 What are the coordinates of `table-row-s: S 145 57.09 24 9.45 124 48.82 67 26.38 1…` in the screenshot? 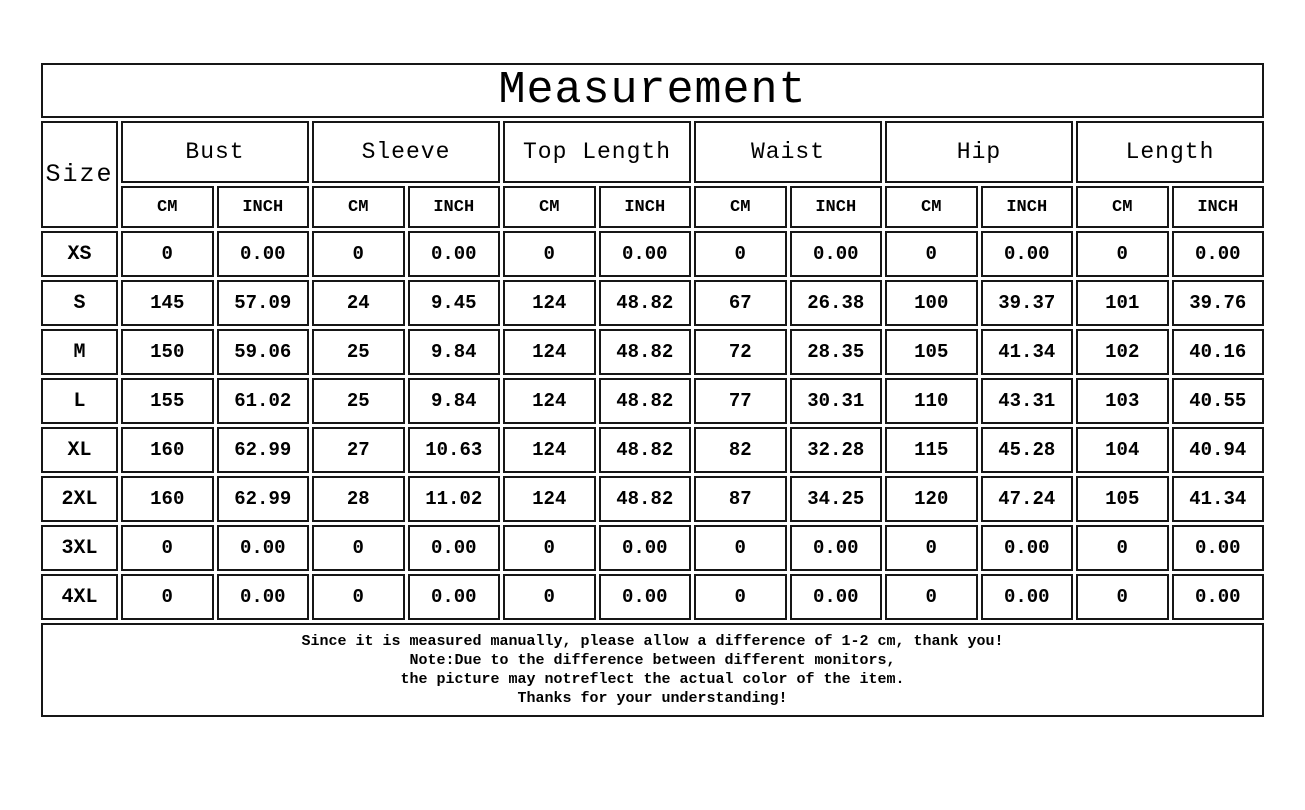 It's located at (652, 303).